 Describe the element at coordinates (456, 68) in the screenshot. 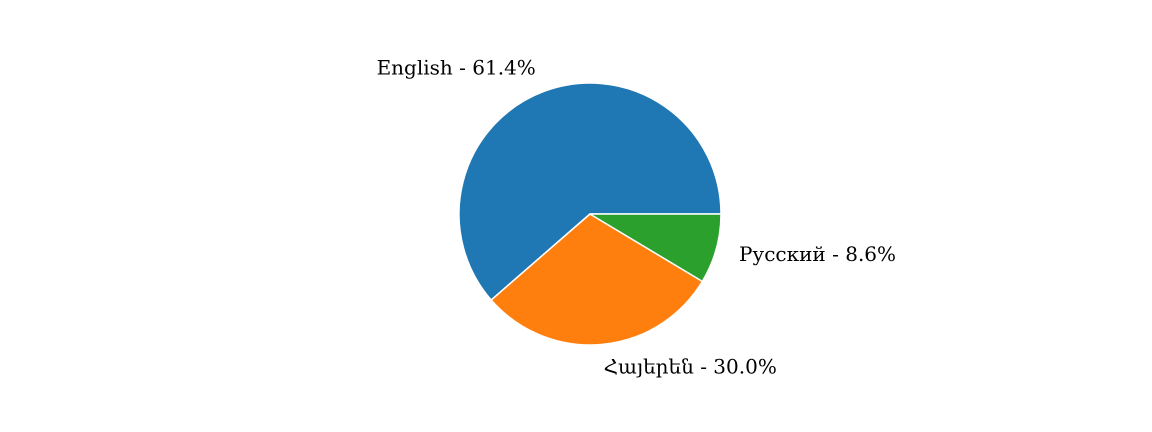

I see `pie-slice-label-0: English - 61.4%` at that location.